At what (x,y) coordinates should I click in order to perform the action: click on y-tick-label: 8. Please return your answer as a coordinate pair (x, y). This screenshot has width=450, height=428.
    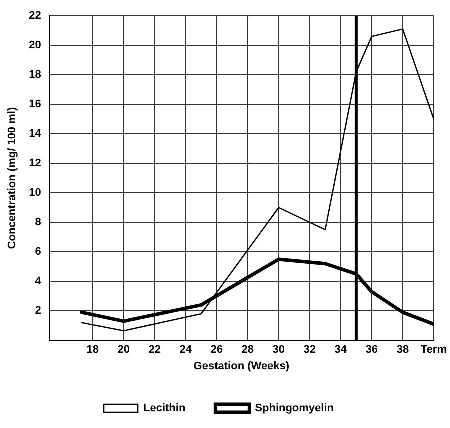
    Looking at the image, I should click on (38, 222).